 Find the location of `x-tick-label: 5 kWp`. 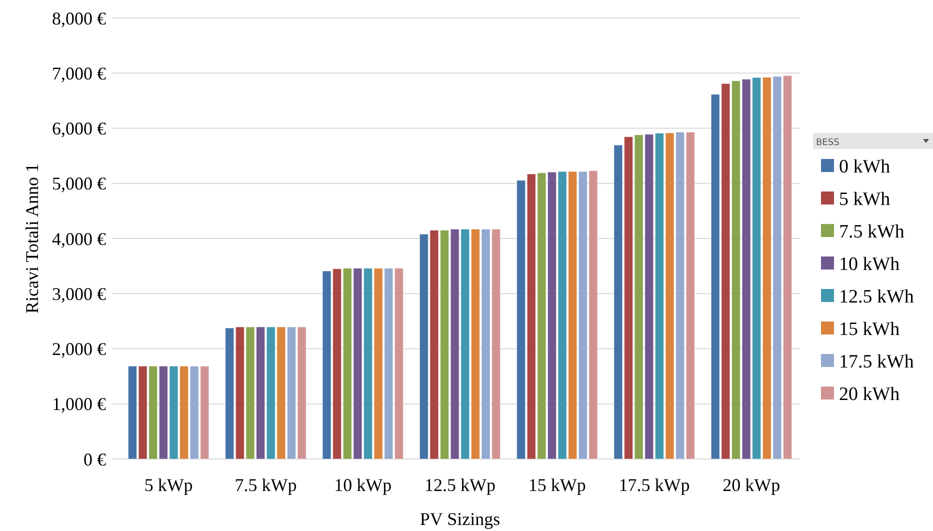

x-tick-label: 5 kWp is located at coordinates (168, 485).